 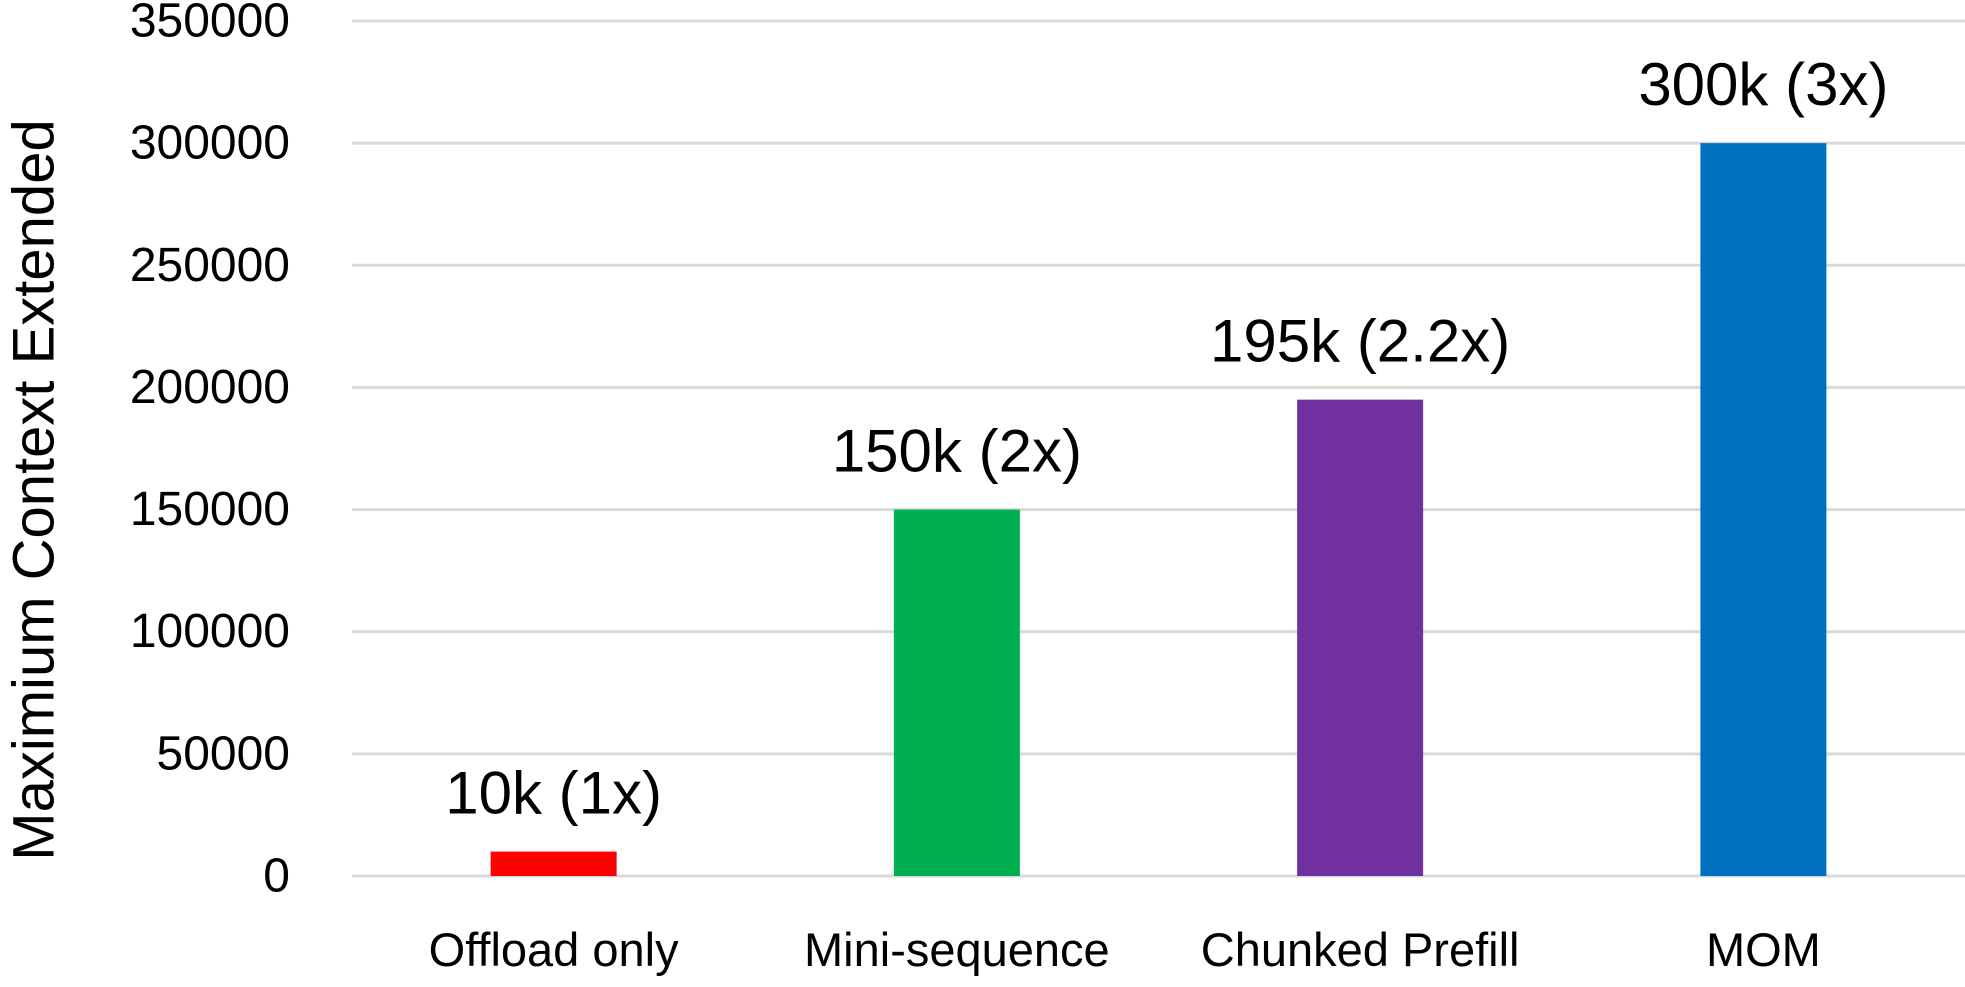 What do you see at coordinates (34, 489) in the screenshot?
I see `y-axis-title: Maximium Context Extended` at bounding box center [34, 489].